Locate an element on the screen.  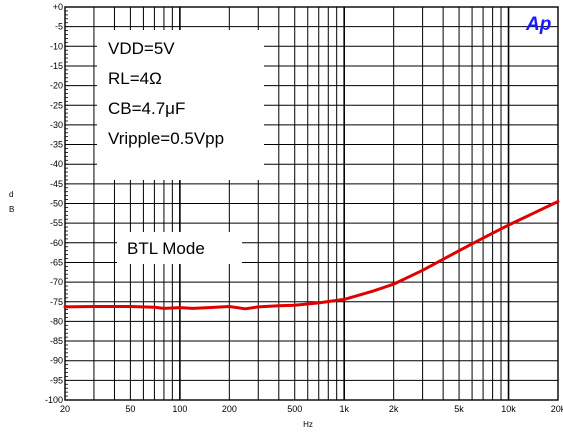
y-tick-label: -55 is located at coordinates (56, 223).